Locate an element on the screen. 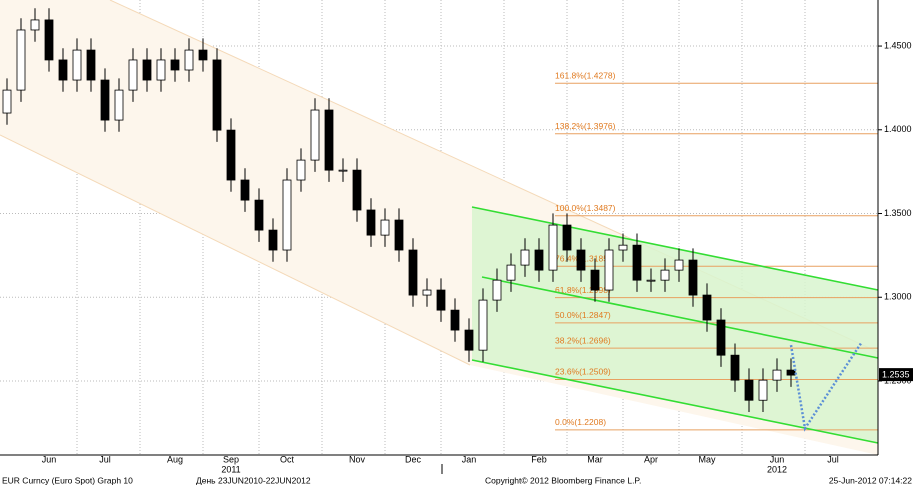 The height and width of the screenshot is (488, 914). x-tick-label: May is located at coordinates (707, 459).